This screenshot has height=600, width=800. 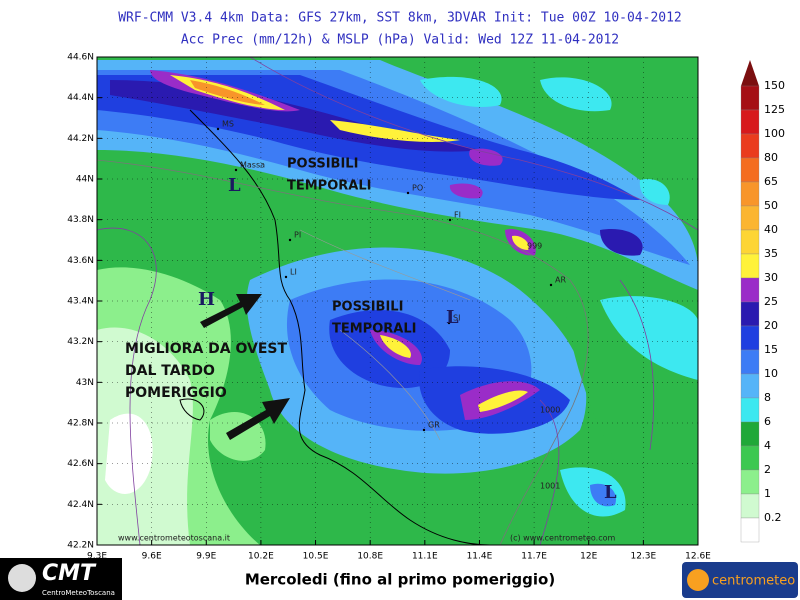 What do you see at coordinates (762, 301) in the screenshot?
I see `legend: 150 125 100 80 65 50 40 35 30 25 20 15 10 8 6 4 2 1 0.2` at bounding box center [762, 301].